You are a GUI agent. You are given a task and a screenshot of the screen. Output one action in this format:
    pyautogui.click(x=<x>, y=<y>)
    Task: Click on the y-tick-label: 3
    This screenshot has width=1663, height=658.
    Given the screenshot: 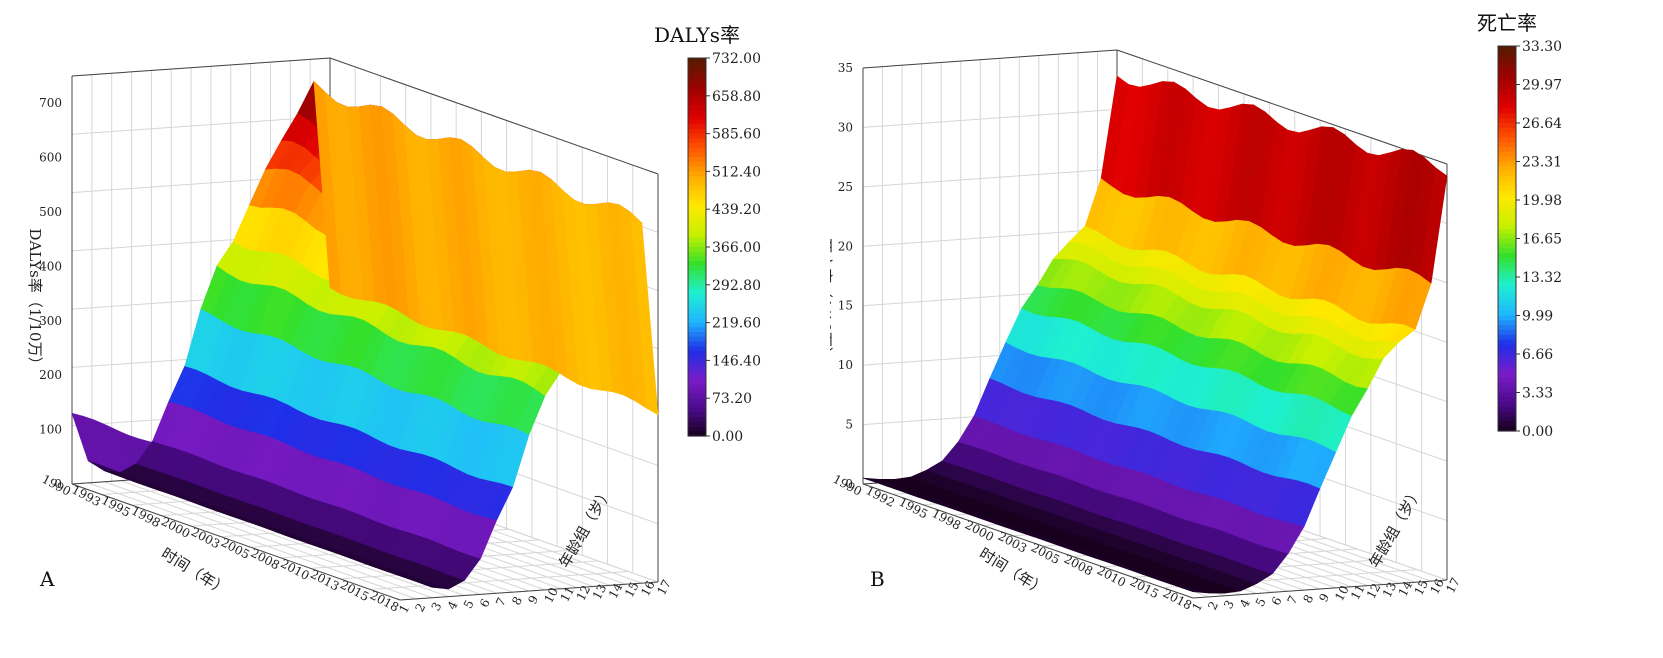 What is the action you would take?
    pyautogui.click(x=437, y=606)
    